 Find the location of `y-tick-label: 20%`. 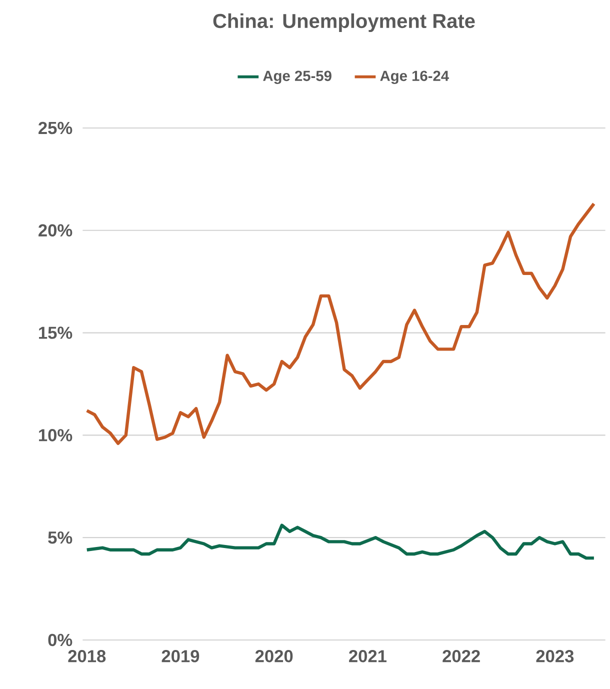

y-tick-label: 20% is located at coordinates (55, 230).